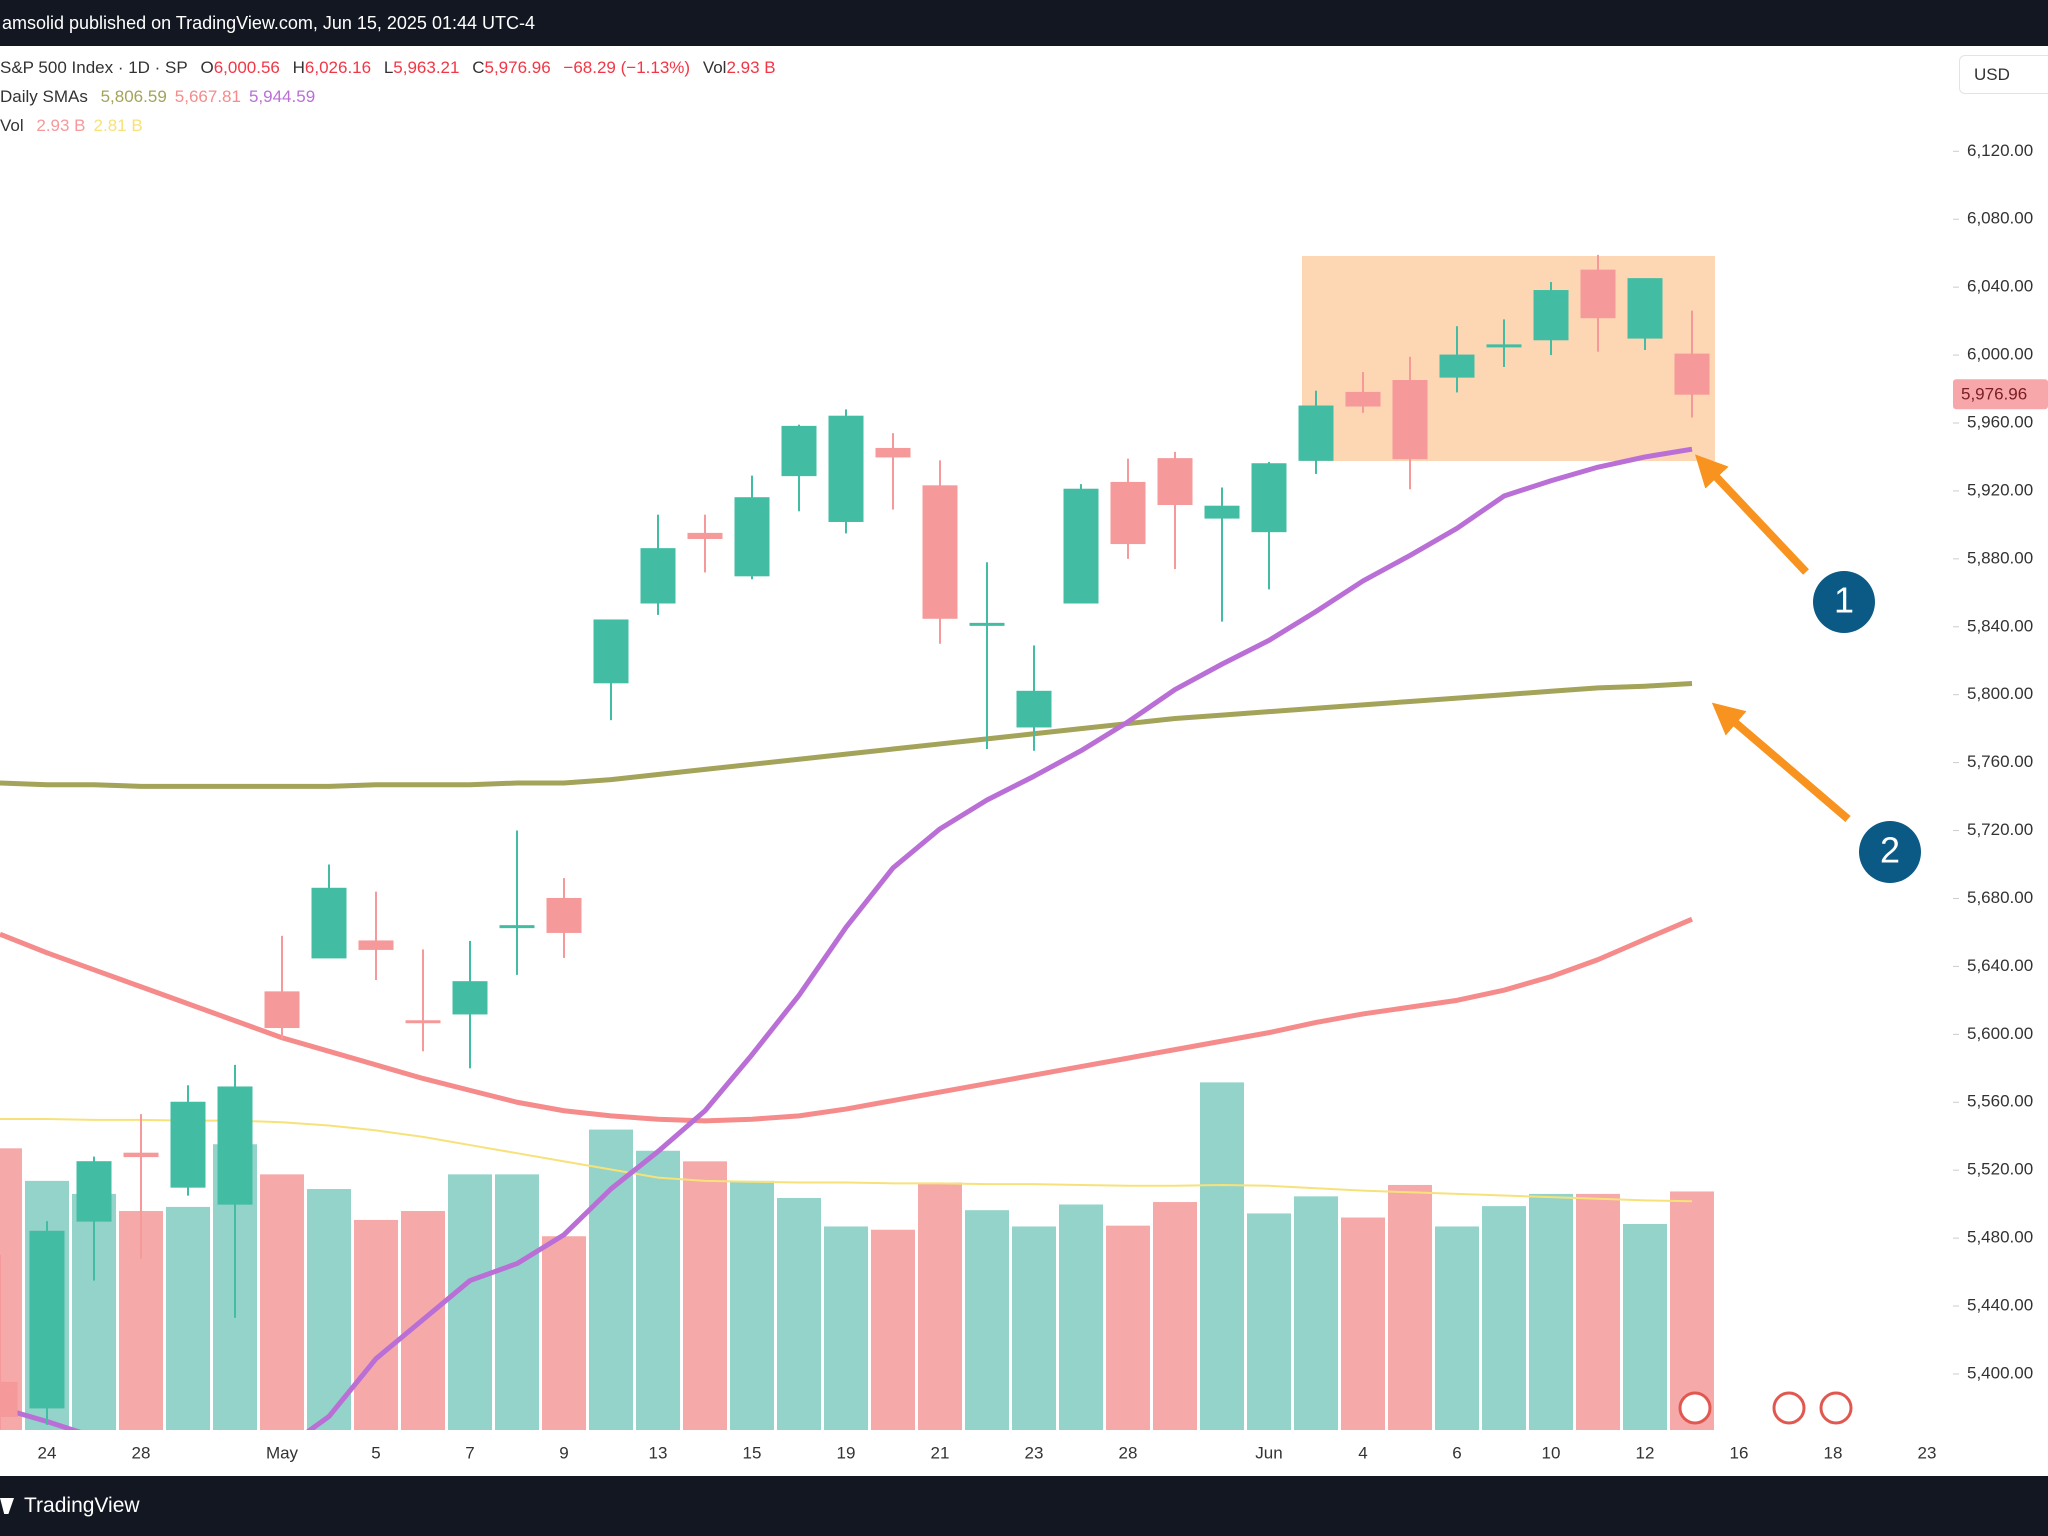  What do you see at coordinates (47, 1452) in the screenshot?
I see `x-tick-label: 24` at bounding box center [47, 1452].